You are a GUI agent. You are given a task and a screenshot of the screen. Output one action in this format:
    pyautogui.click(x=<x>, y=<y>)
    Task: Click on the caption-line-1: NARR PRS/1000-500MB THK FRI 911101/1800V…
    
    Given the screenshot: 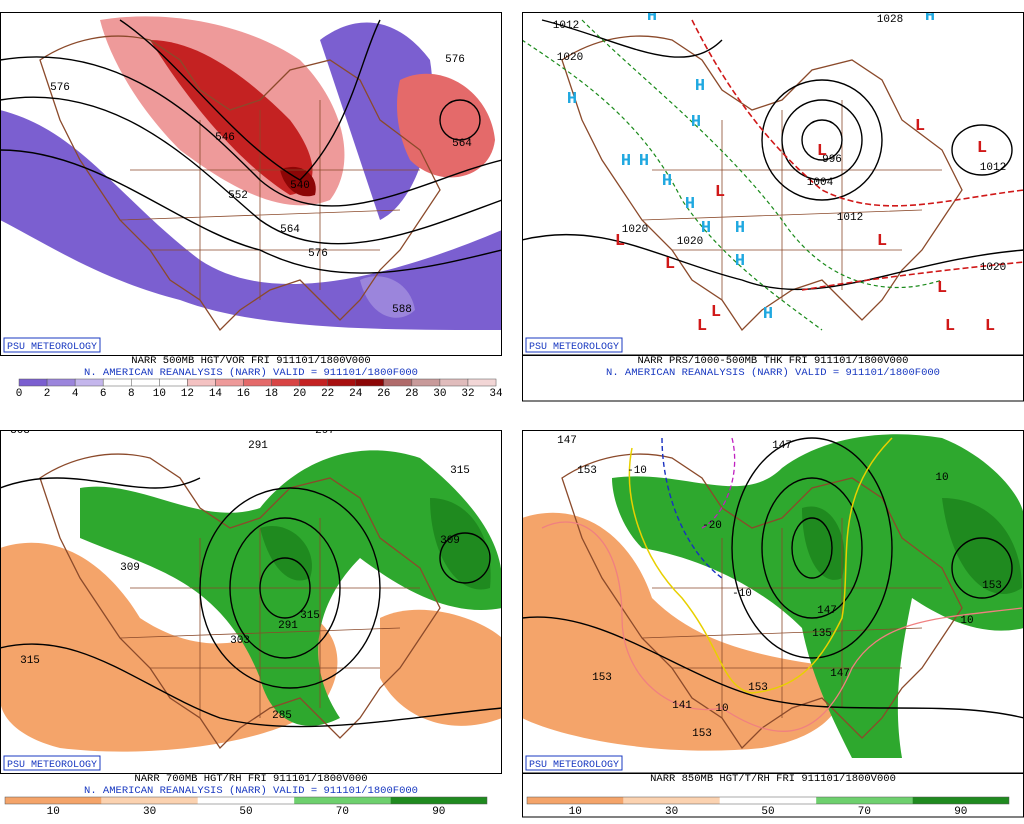 What is the action you would take?
    pyautogui.click(x=773, y=361)
    